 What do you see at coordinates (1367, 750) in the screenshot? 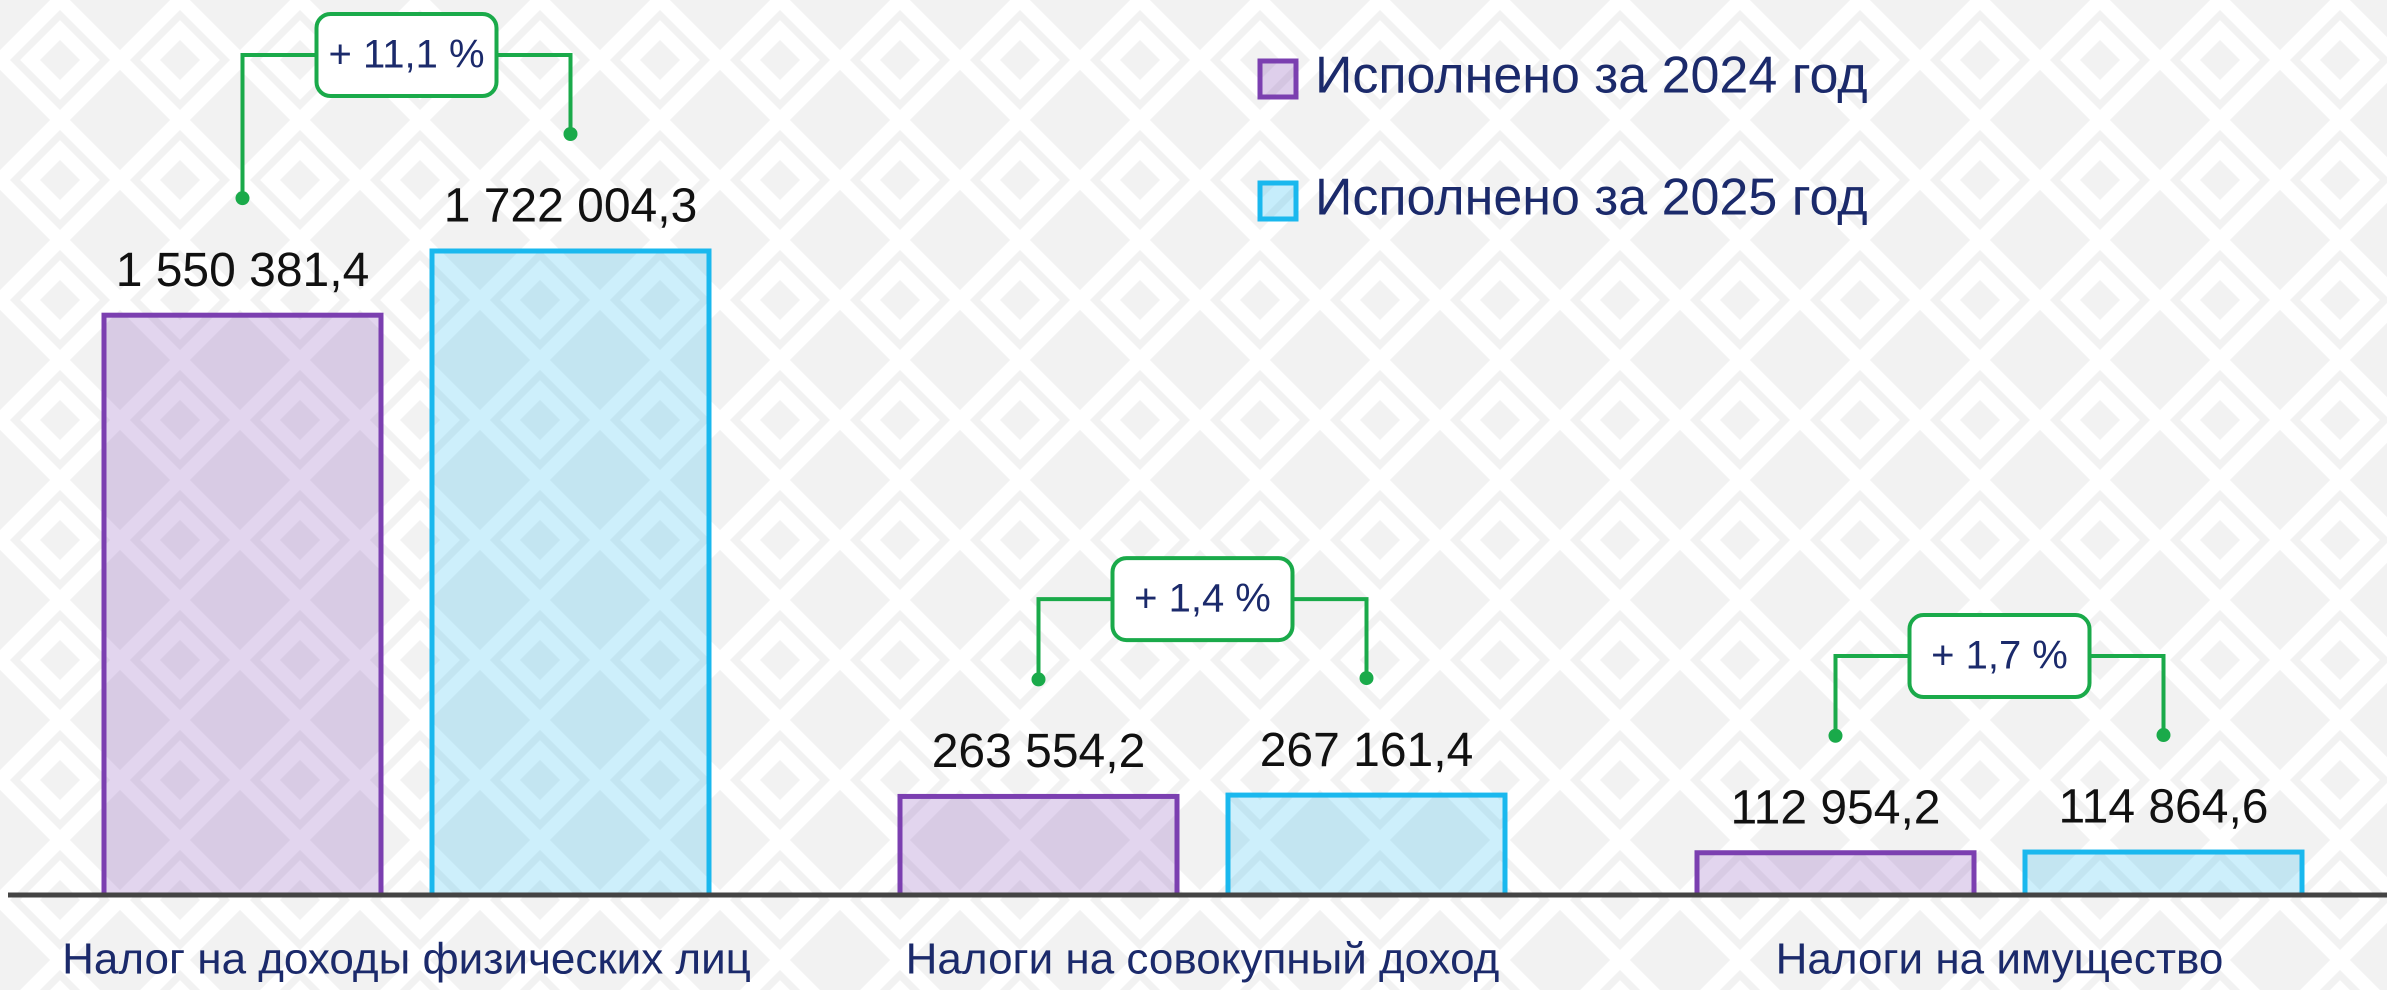
I see `value-label: 267 161,4` at bounding box center [1367, 750].